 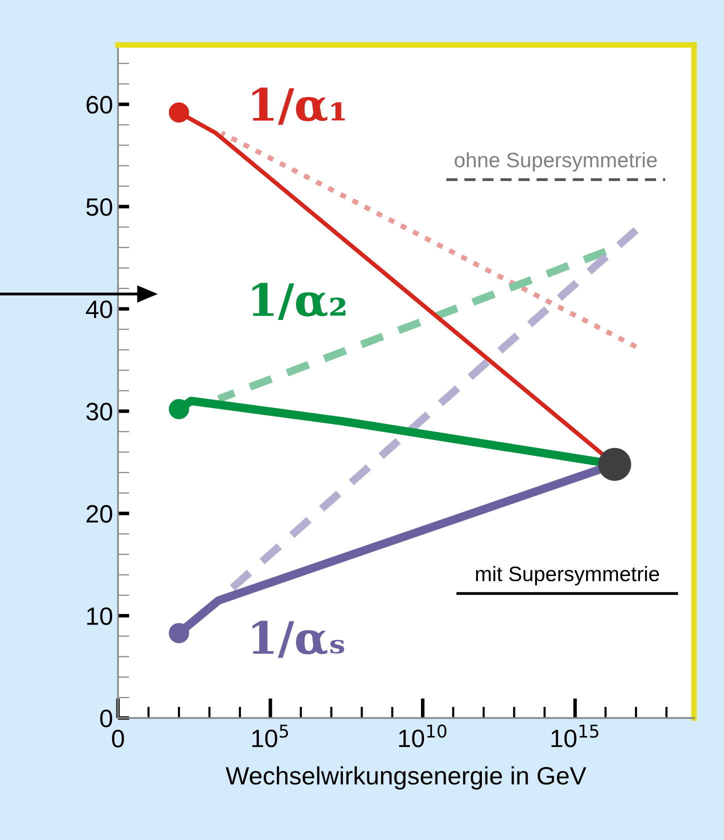 I want to click on x-tick-label: 0, so click(x=118, y=739).